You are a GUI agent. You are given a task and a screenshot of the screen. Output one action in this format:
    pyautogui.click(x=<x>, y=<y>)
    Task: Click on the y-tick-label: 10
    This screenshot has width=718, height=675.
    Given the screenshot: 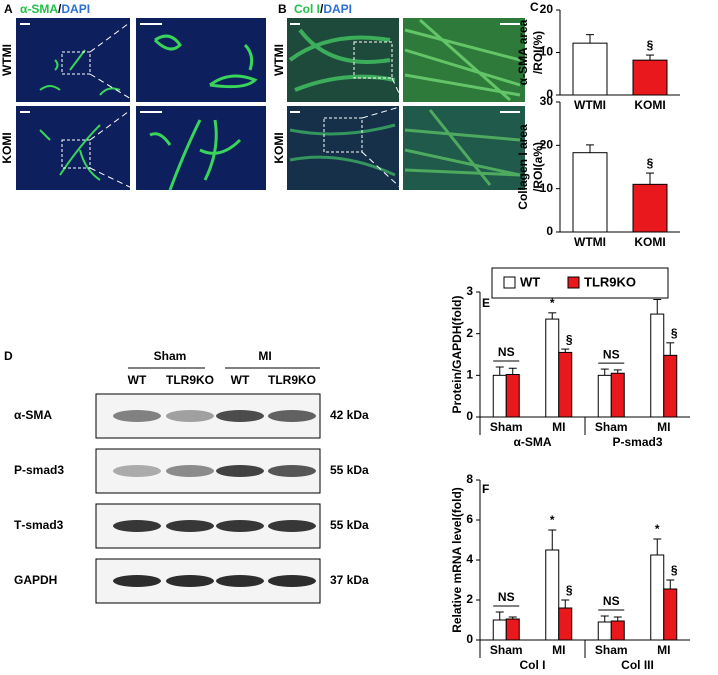 What is the action you would take?
    pyautogui.click(x=547, y=188)
    